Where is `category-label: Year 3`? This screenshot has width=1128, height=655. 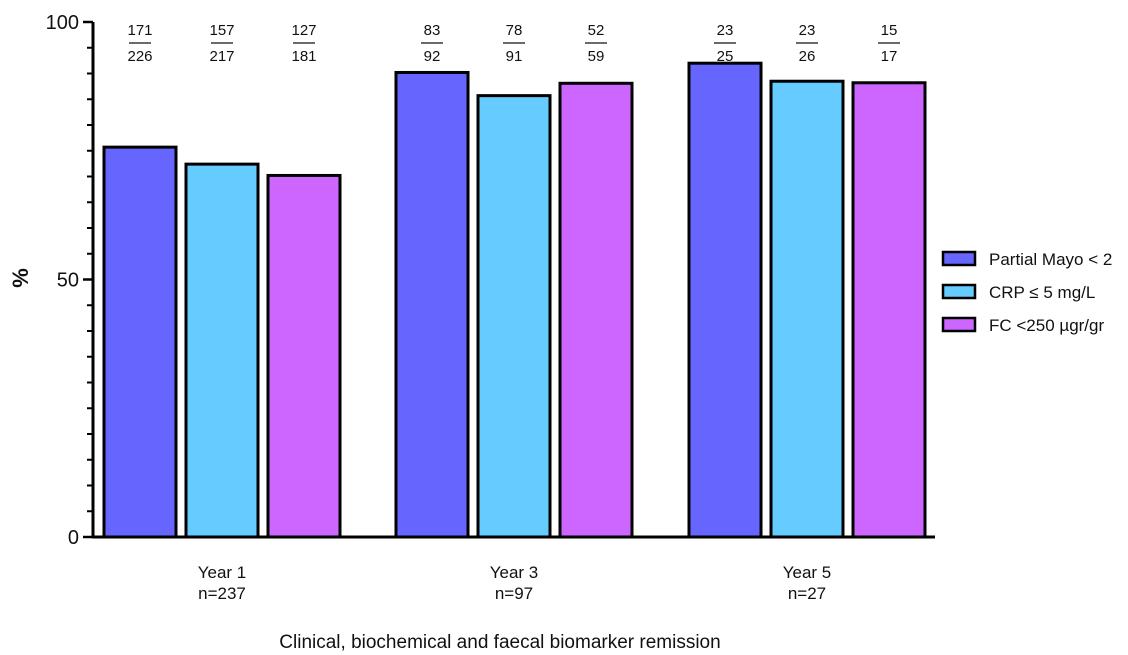 category-label: Year 3 is located at coordinates (514, 572).